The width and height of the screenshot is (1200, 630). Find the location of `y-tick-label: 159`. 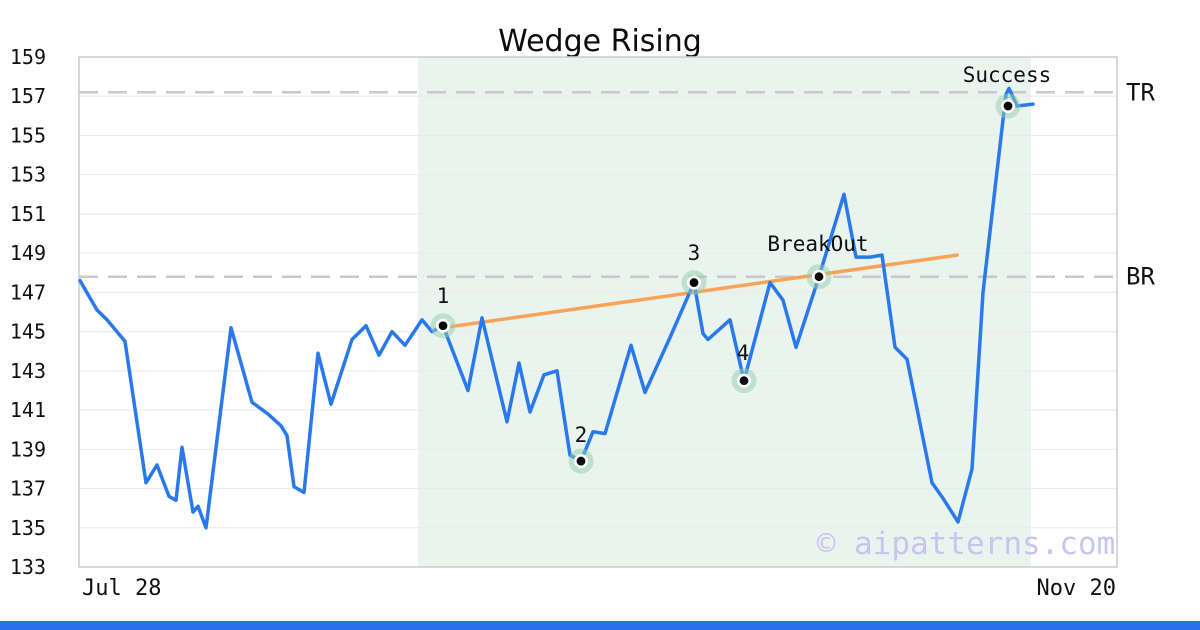

y-tick-label: 159 is located at coordinates (28, 57).